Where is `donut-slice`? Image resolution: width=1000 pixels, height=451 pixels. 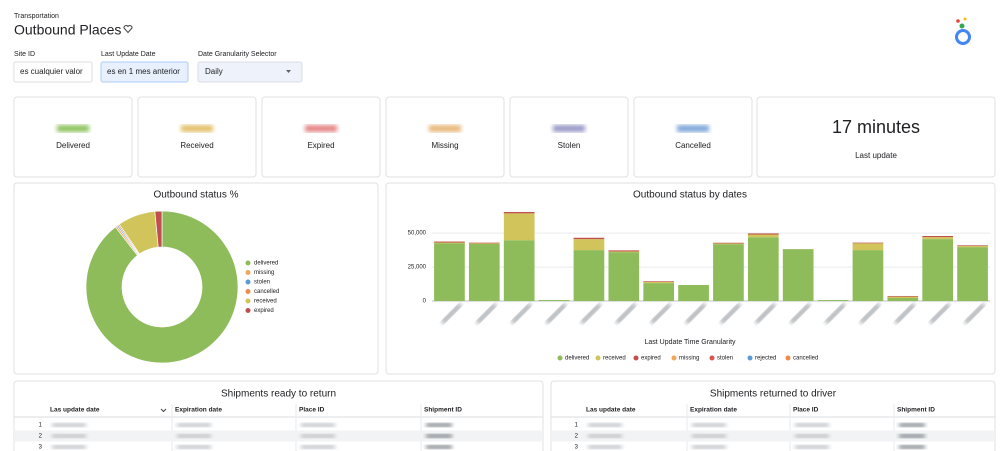
donut-slice is located at coordinates (158, 229).